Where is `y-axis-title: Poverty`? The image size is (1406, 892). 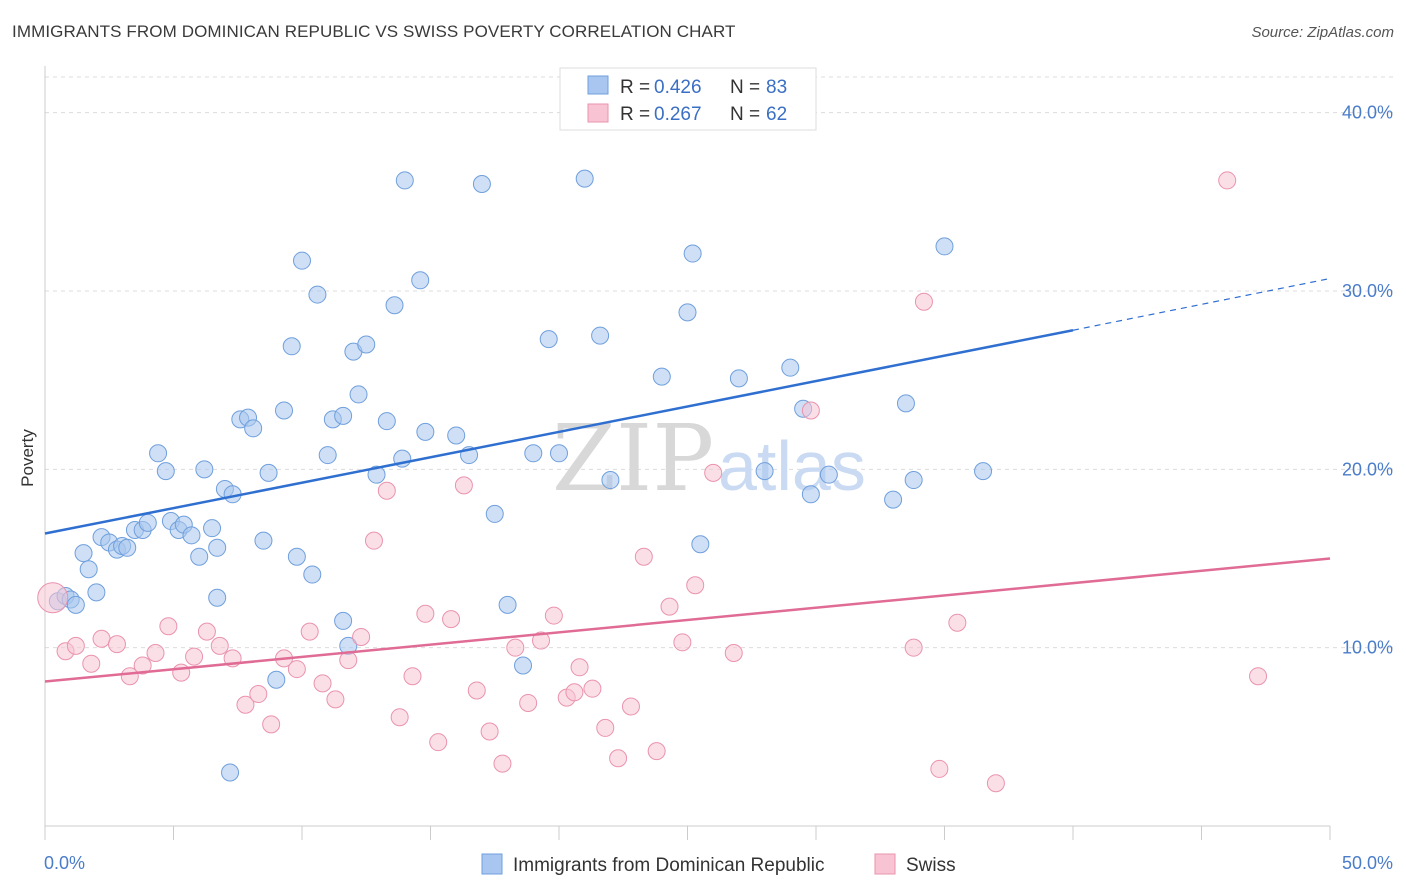 y-axis-title: Poverty is located at coordinates (27, 458).